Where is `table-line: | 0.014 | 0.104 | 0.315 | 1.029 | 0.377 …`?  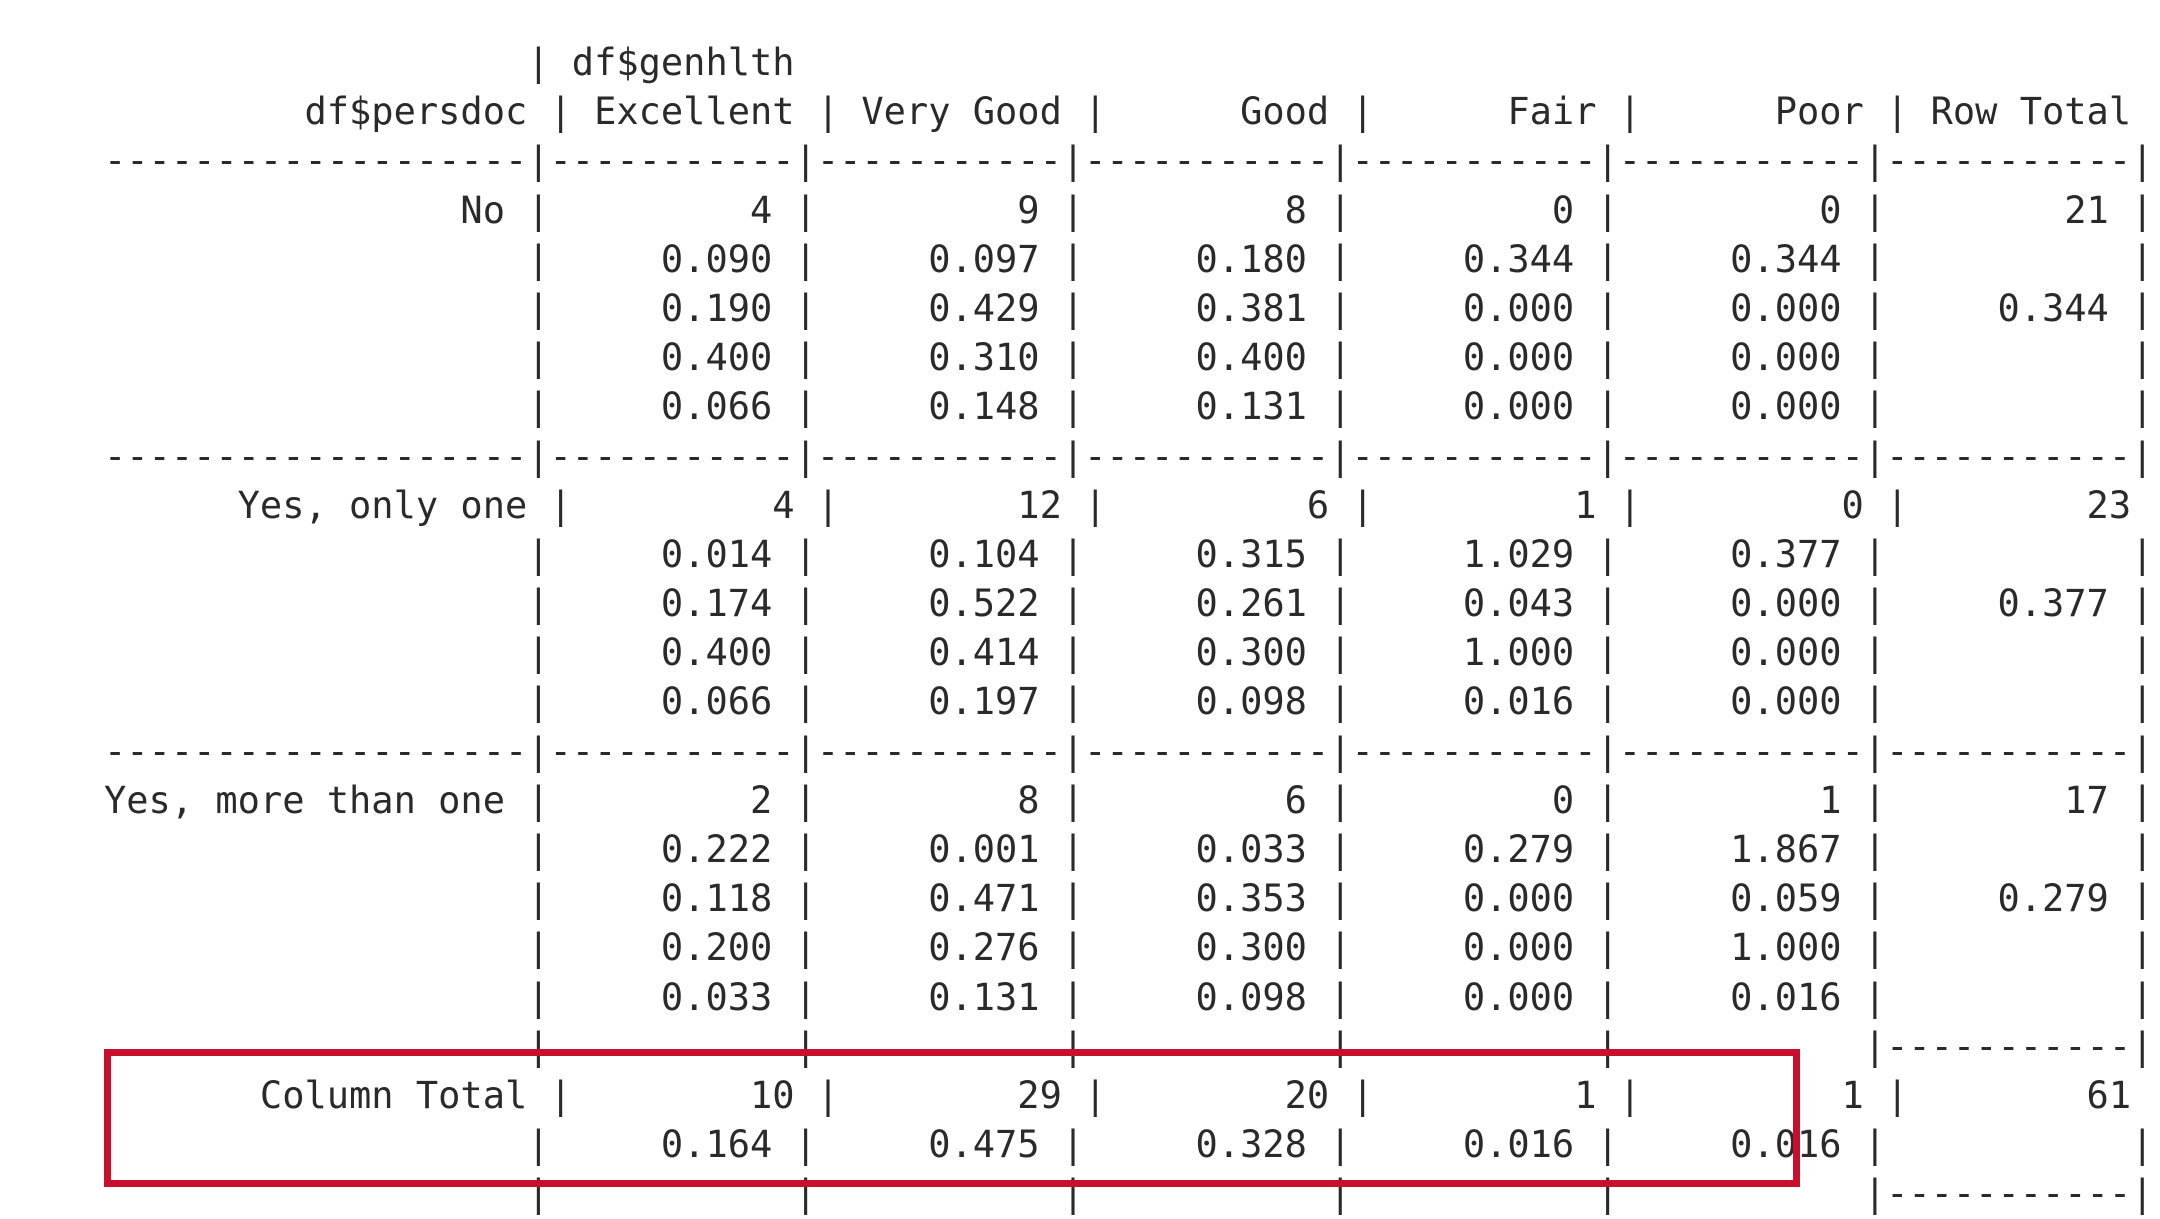
table-line: | 0.014 | 0.104 | 0.315 | 1.029 | 0.377 … is located at coordinates (1129, 554).